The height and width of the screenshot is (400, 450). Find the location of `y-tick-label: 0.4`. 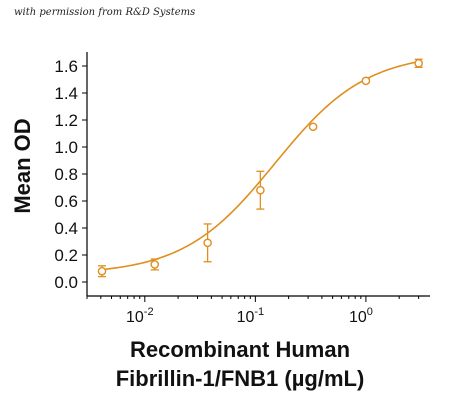

y-tick-label: 0.4 is located at coordinates (66, 228).